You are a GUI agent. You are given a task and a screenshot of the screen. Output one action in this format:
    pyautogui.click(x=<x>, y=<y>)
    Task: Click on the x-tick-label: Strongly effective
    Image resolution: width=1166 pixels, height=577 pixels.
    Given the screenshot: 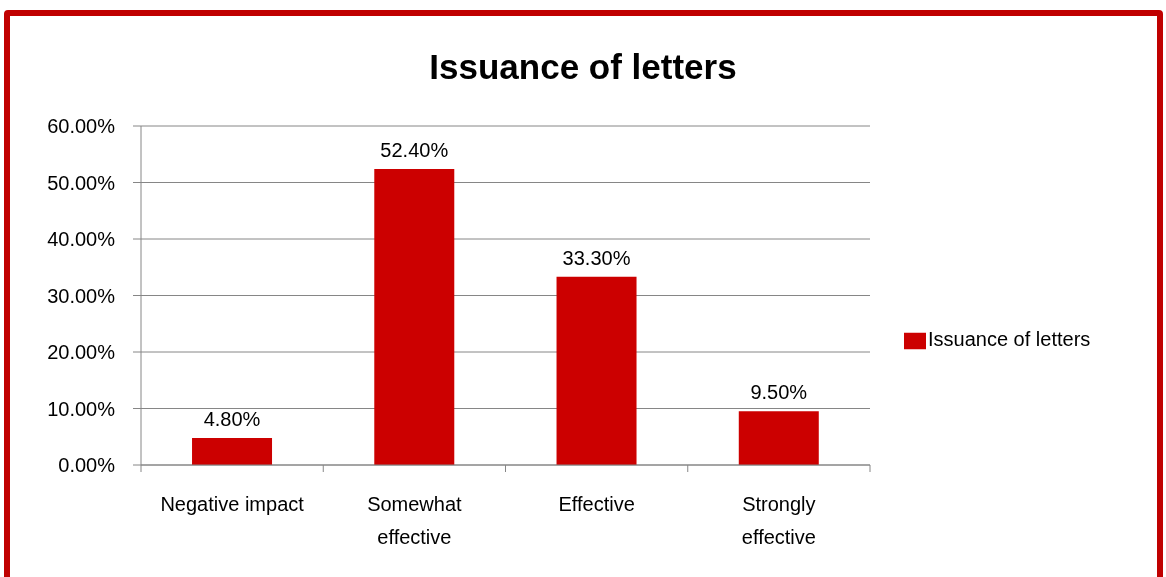 What is the action you would take?
    pyautogui.click(x=778, y=521)
    